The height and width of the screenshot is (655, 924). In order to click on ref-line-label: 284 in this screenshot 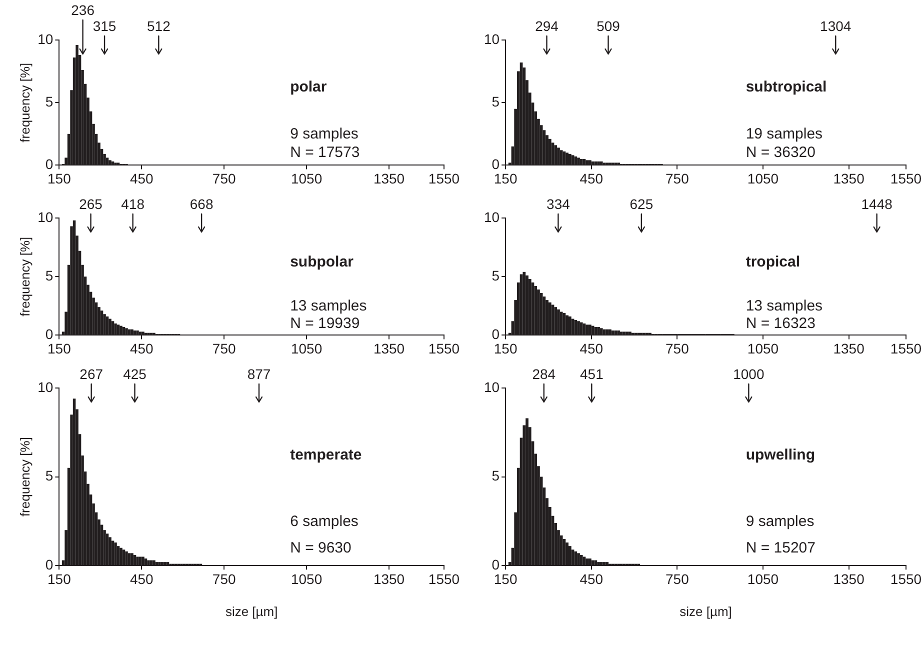, I will do `click(544, 374)`.